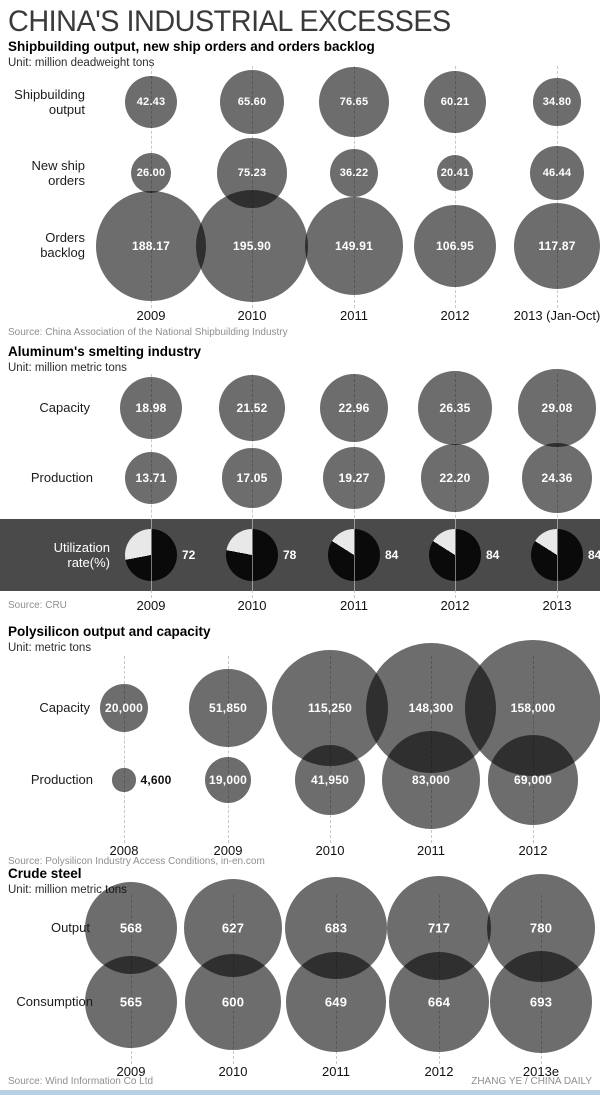  What do you see at coordinates (336, 1002) in the screenshot?
I see `bubble-value: 649` at bounding box center [336, 1002].